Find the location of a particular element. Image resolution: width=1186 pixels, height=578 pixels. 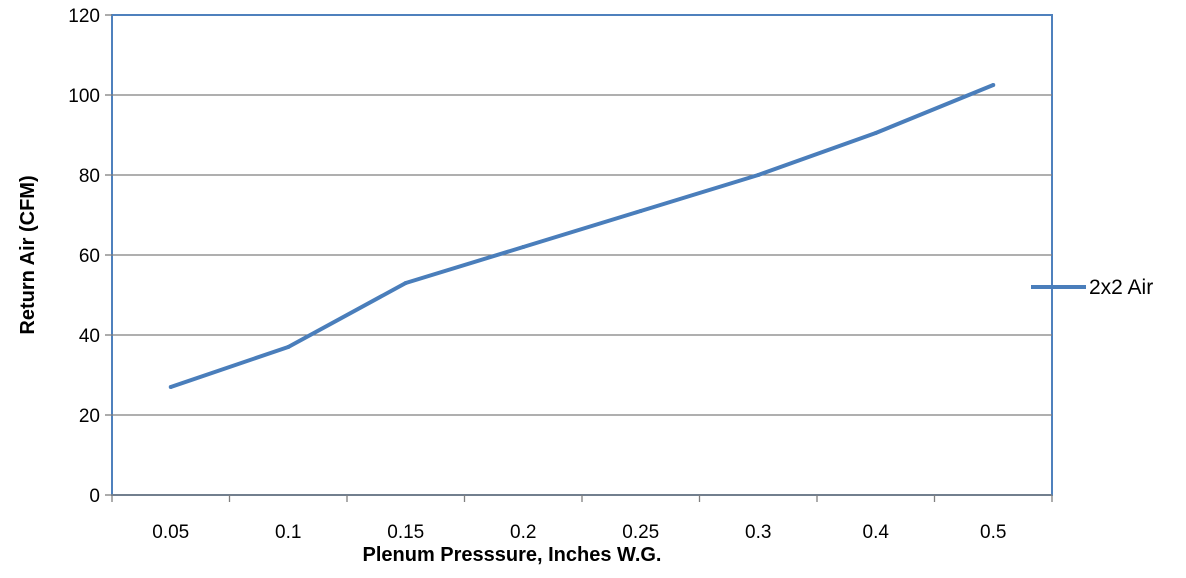

y-axis-title: Return Air (CFM) is located at coordinates (28, 254).